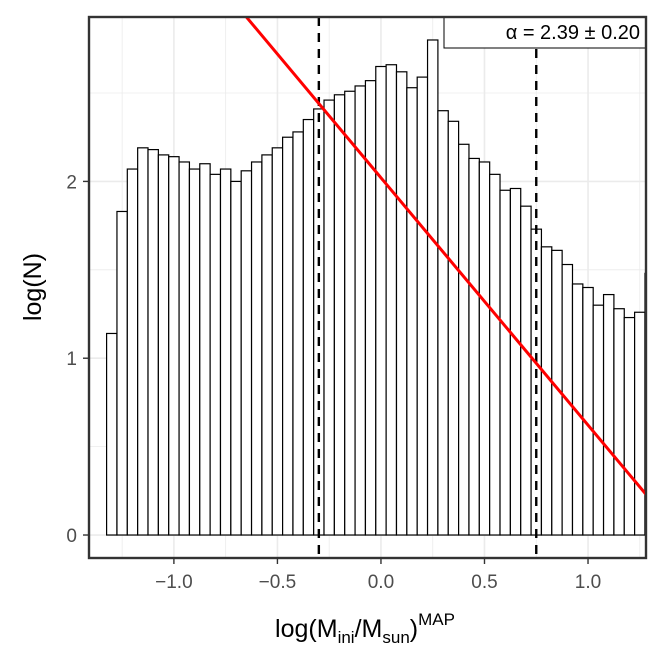  Describe the element at coordinates (381, 582) in the screenshot. I see `x-tick-label: 0.0` at that location.